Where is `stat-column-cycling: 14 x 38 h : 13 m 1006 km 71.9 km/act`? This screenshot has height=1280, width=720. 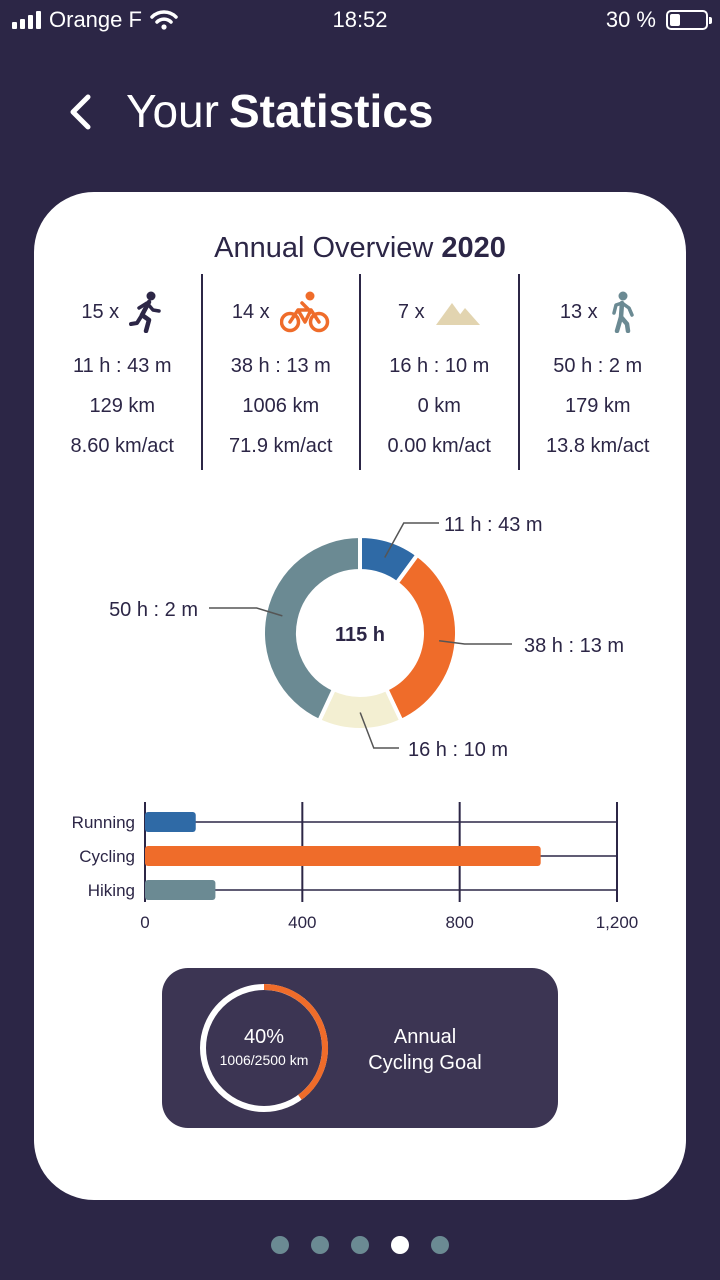
stat-column-cycling: 14 x 38 h : 13 m 1006 km 71.9 km/act is located at coordinates (280, 372).